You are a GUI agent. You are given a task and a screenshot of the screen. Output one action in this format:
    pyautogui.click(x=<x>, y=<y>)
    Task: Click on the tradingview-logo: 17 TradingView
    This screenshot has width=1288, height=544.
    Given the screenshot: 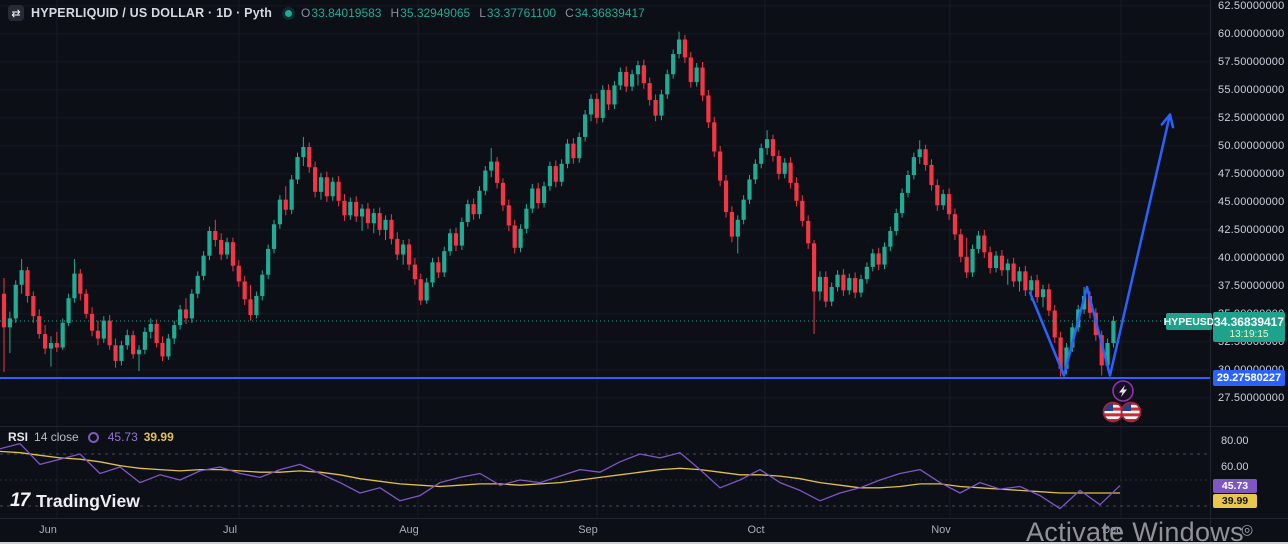 What is the action you would take?
    pyautogui.click(x=75, y=501)
    